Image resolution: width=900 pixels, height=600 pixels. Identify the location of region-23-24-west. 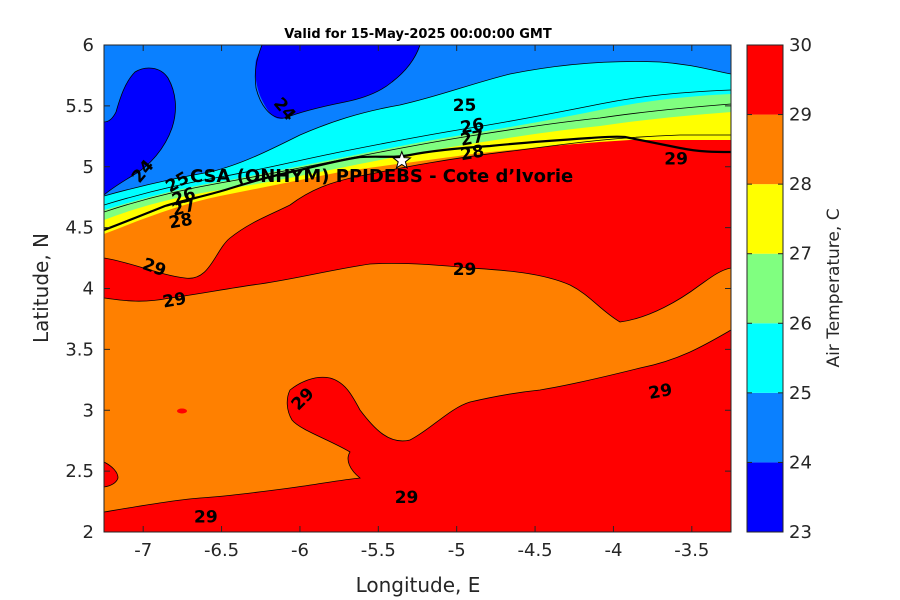
(140, 131).